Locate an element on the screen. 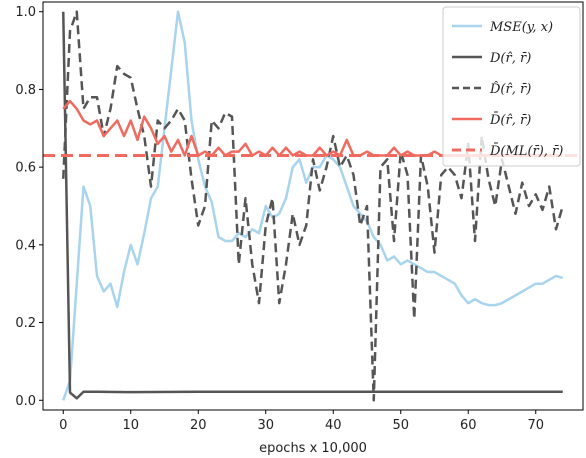  y-tick-label-3: 0.6 is located at coordinates (25, 168).